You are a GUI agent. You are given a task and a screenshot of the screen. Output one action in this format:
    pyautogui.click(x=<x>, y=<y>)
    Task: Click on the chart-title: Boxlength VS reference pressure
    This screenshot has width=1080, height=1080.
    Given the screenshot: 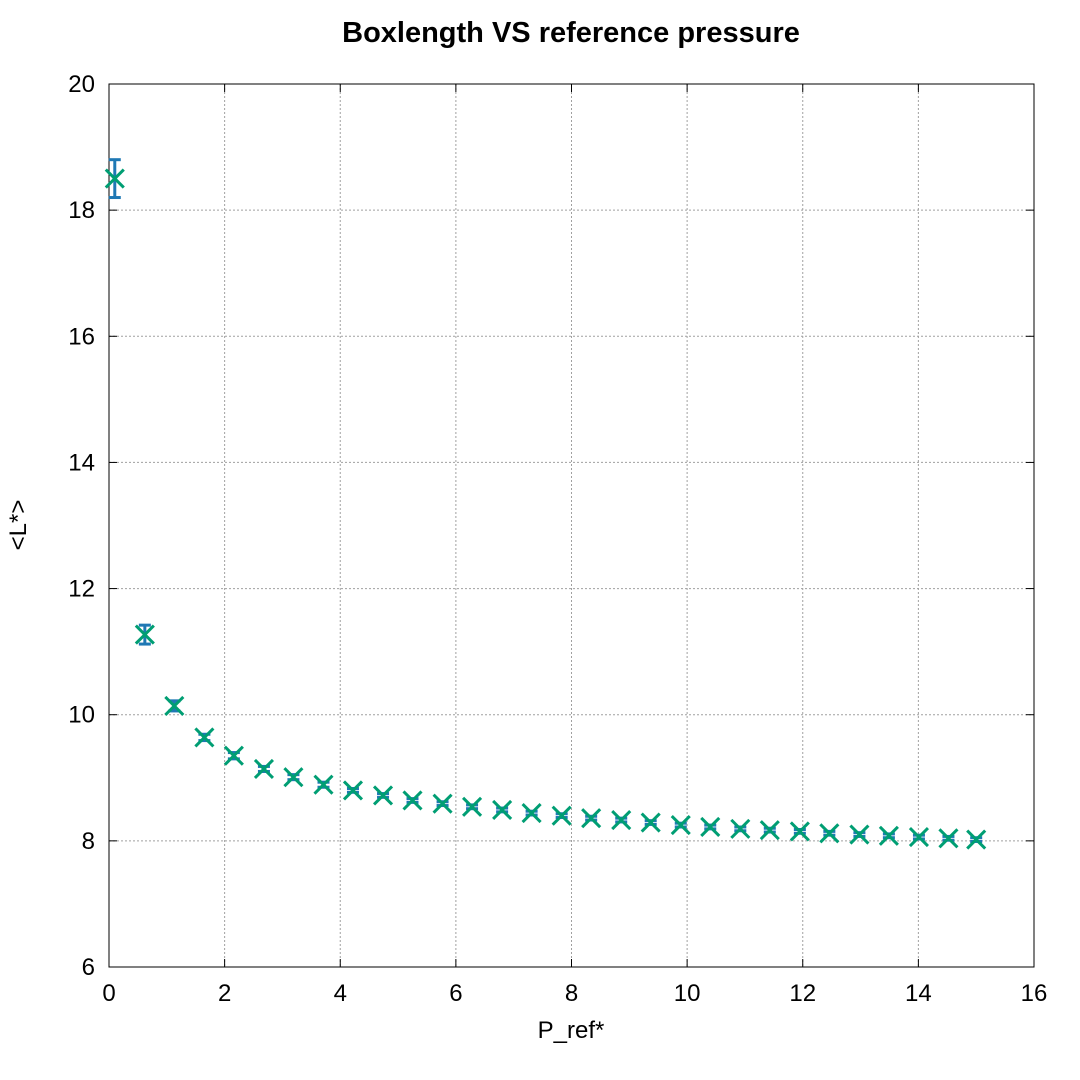 What is the action you would take?
    pyautogui.click(x=571, y=33)
    